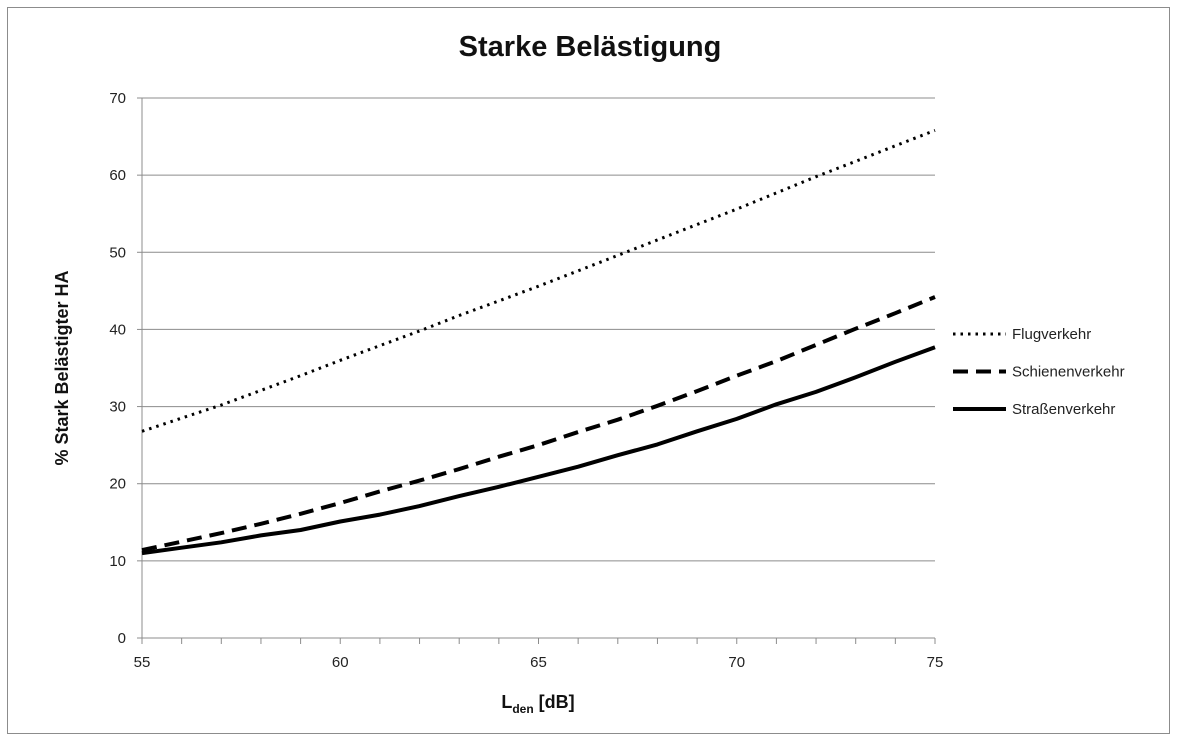 The width and height of the screenshot is (1180, 742). I want to click on x-tick-label: 60, so click(340, 662).